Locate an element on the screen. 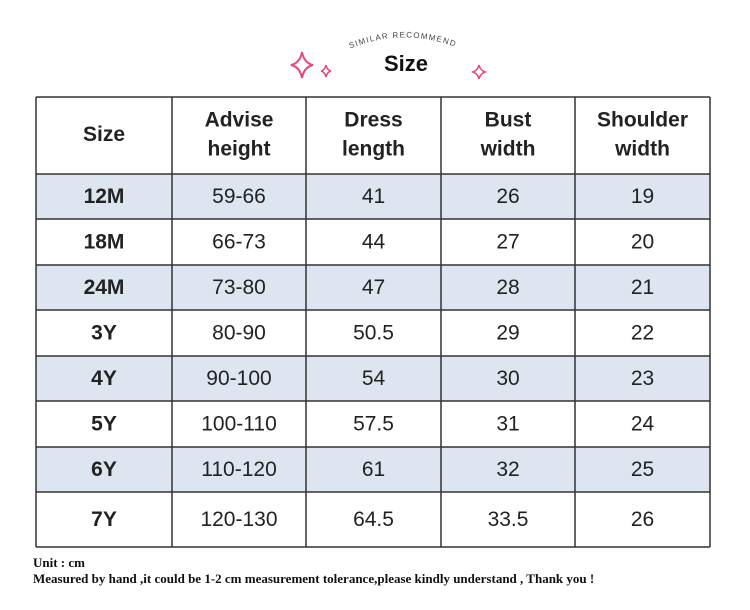 The width and height of the screenshot is (750, 610). size-label: 18M is located at coordinates (104, 242).